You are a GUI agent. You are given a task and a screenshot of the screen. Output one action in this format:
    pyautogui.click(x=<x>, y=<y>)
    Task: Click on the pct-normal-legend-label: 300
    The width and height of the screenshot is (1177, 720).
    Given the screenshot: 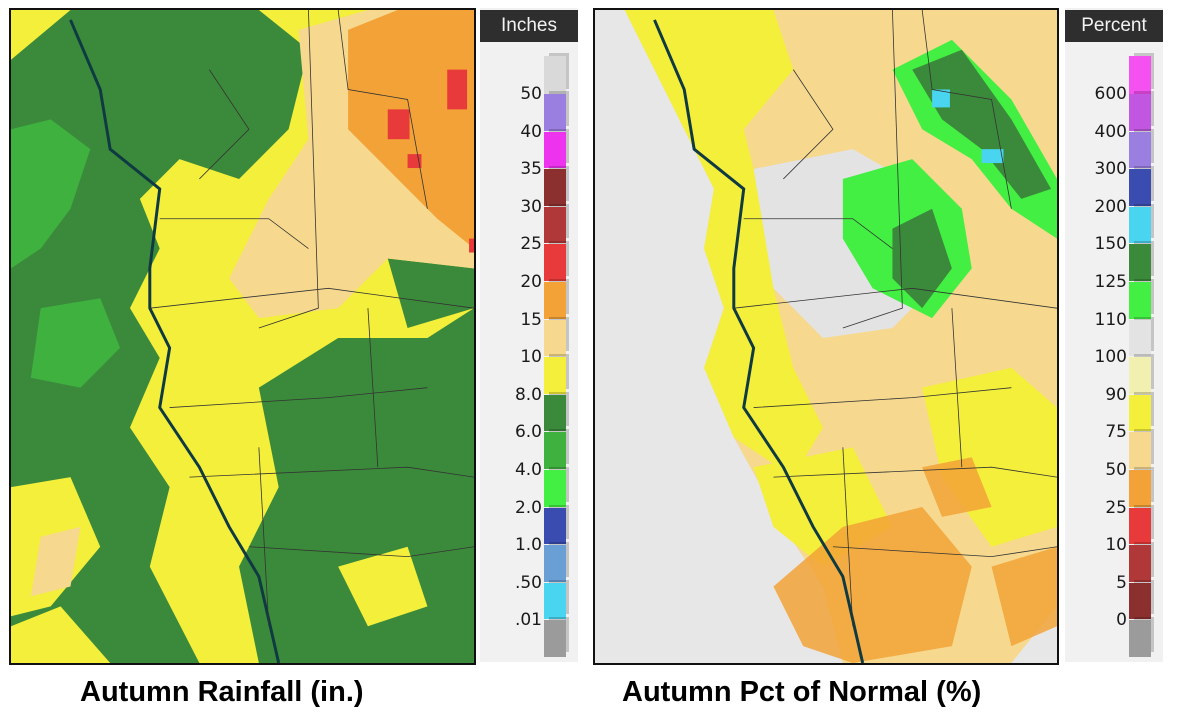 What is the action you would take?
    pyautogui.click(x=1110, y=169)
    